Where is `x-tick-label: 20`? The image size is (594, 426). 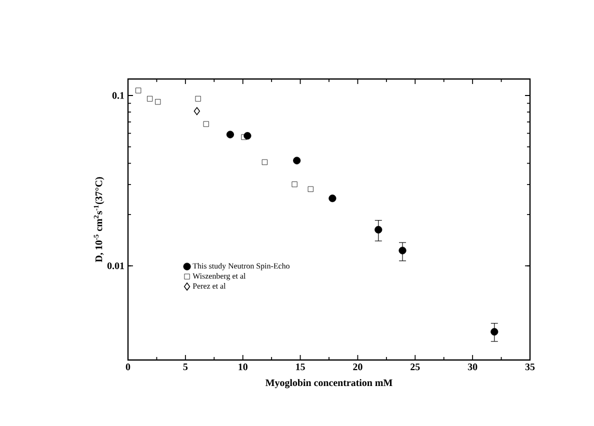
x-tick-label: 20 is located at coordinates (357, 367).